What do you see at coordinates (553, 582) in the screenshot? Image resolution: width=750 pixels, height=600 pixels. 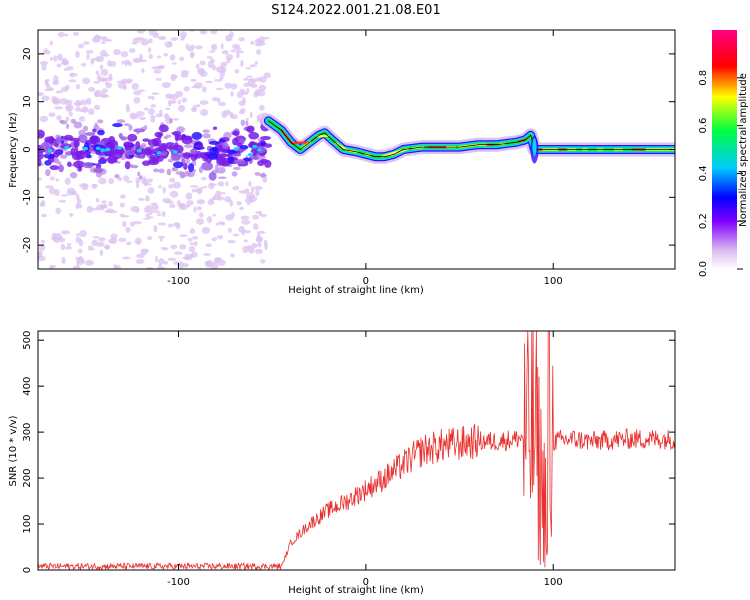 I see `x-tick-label: 100` at bounding box center [553, 582].